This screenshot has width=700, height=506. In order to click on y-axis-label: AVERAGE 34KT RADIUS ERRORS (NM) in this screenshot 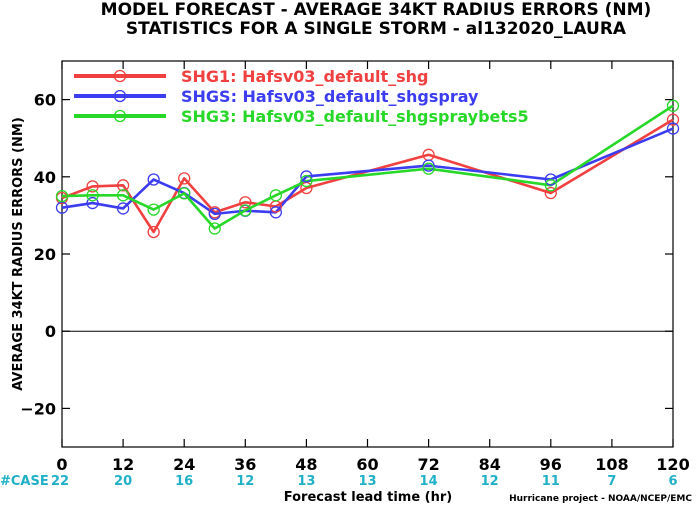, I will do `click(18, 254)`.